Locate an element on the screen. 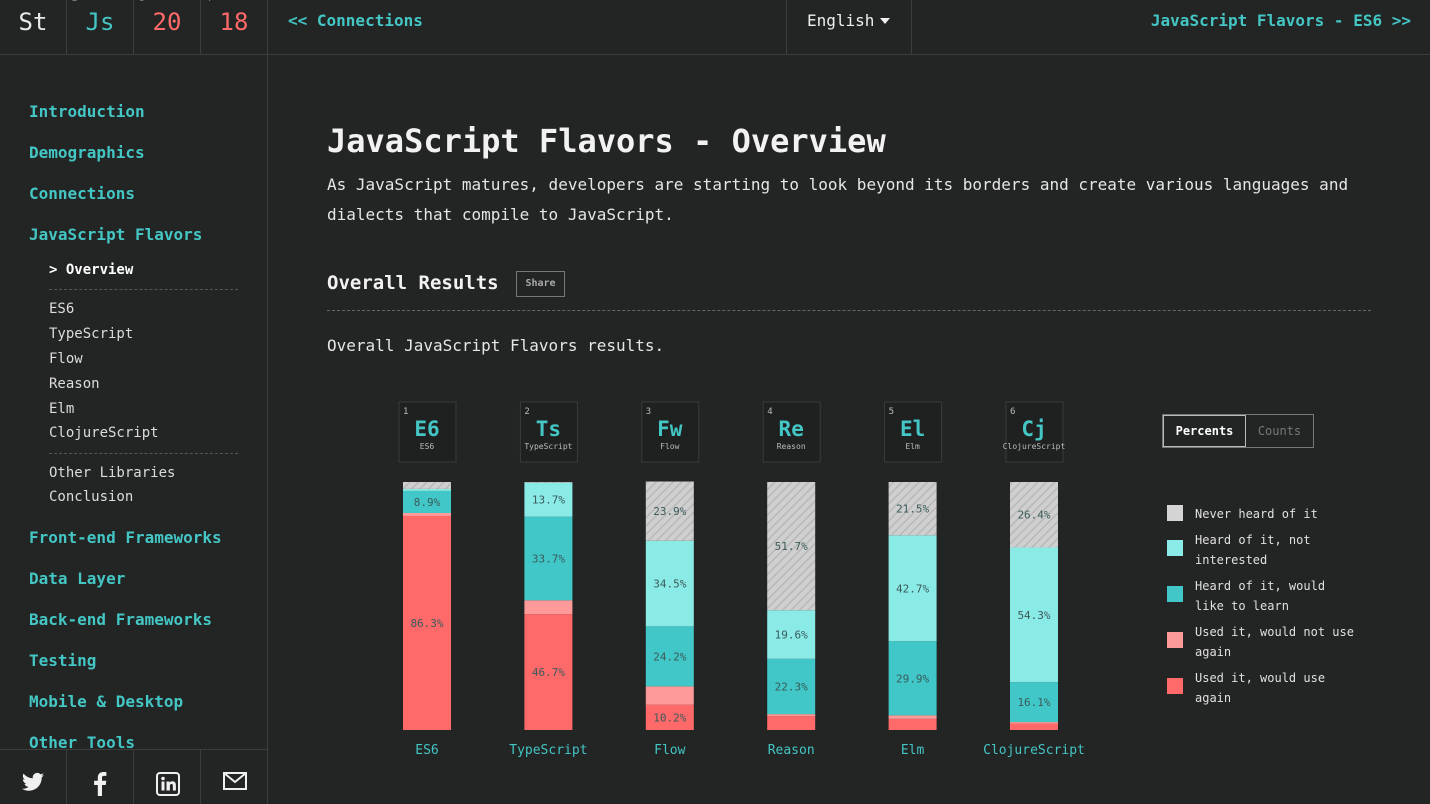 This screenshot has width=1430, height=804. sidebar-item-demographics: Demographics is located at coordinates (87, 152).